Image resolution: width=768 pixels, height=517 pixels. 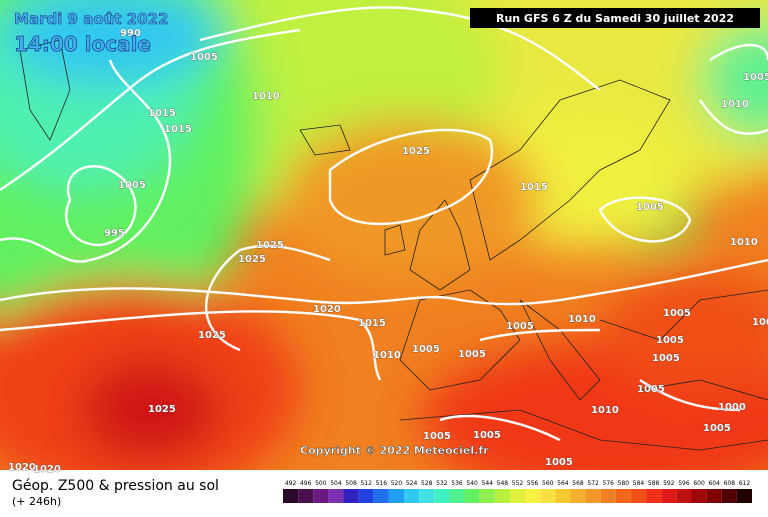 I want to click on scale-tick-label: 500, so click(x=321, y=483).